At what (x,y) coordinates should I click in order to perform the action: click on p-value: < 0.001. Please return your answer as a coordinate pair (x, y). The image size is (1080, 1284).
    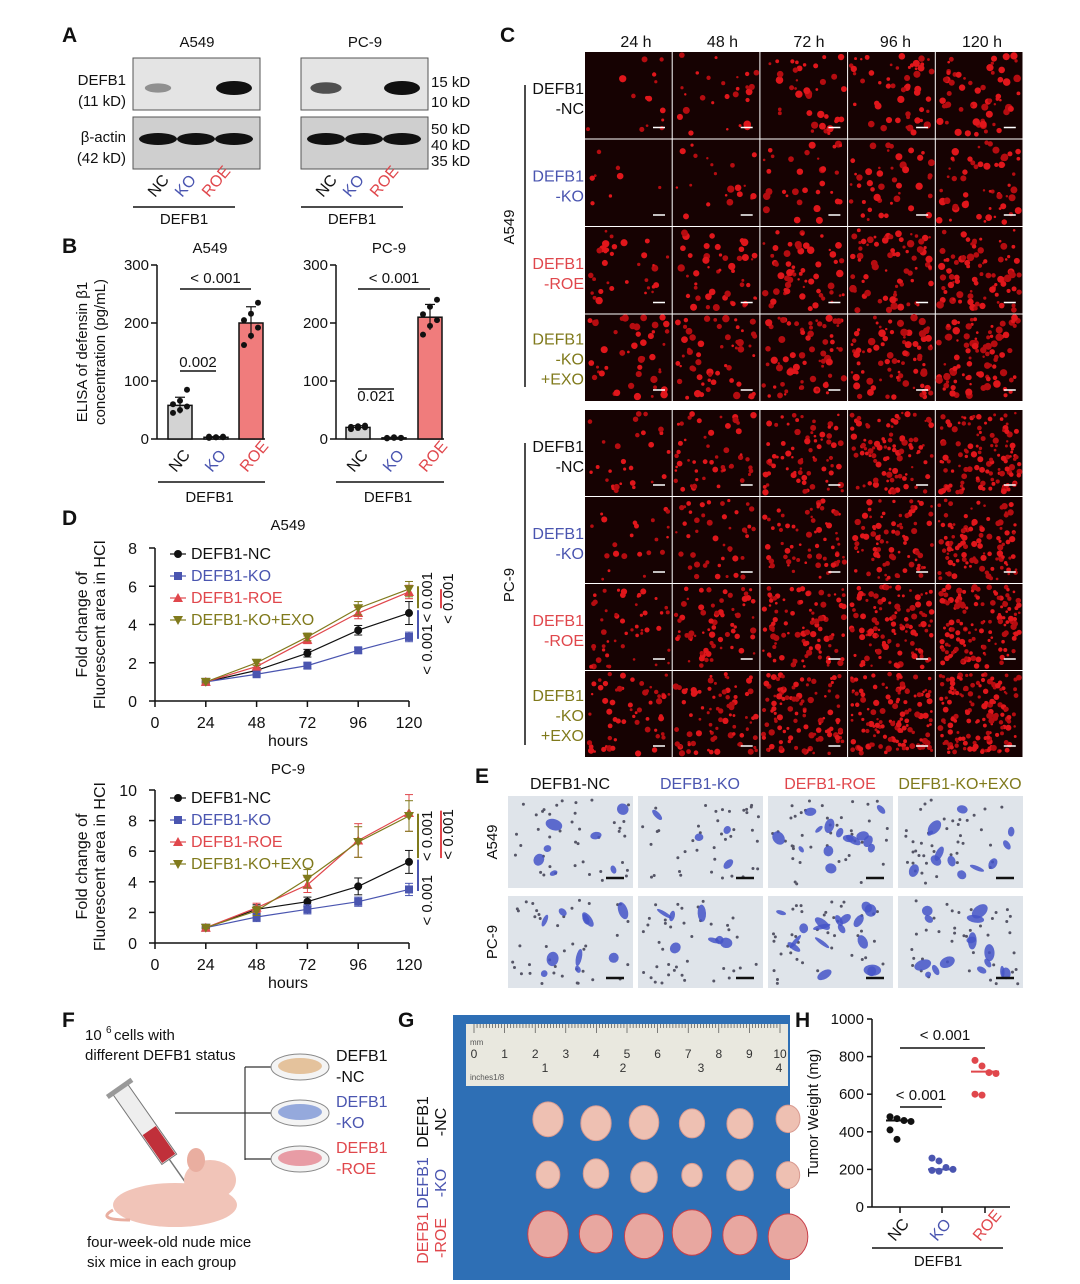
    Looking at the image, I should click on (215, 278).